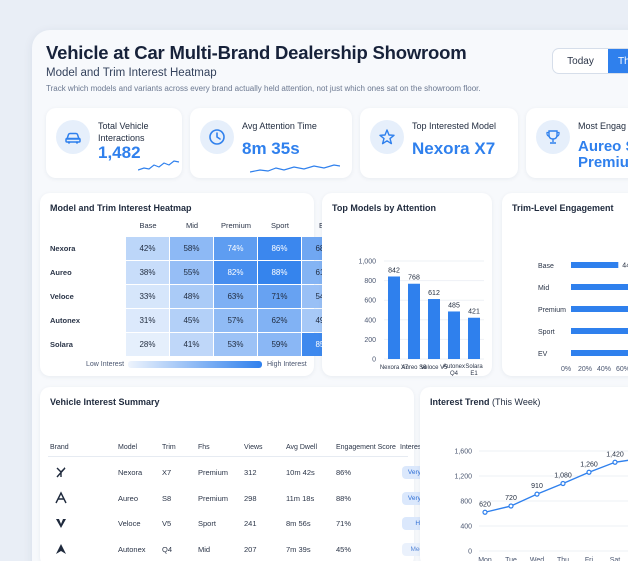 Image resolution: width=628 pixels, height=561 pixels. What do you see at coordinates (235, 296) in the screenshot?
I see `heatmap-cell: 63%` at bounding box center [235, 296].